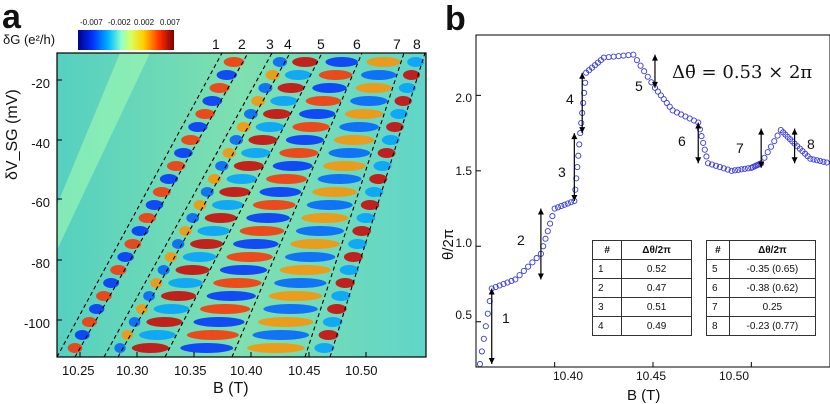 This screenshot has height=404, width=830. Describe the element at coordinates (772, 307) in the screenshot. I see `table-cell: 0.25` at that location.